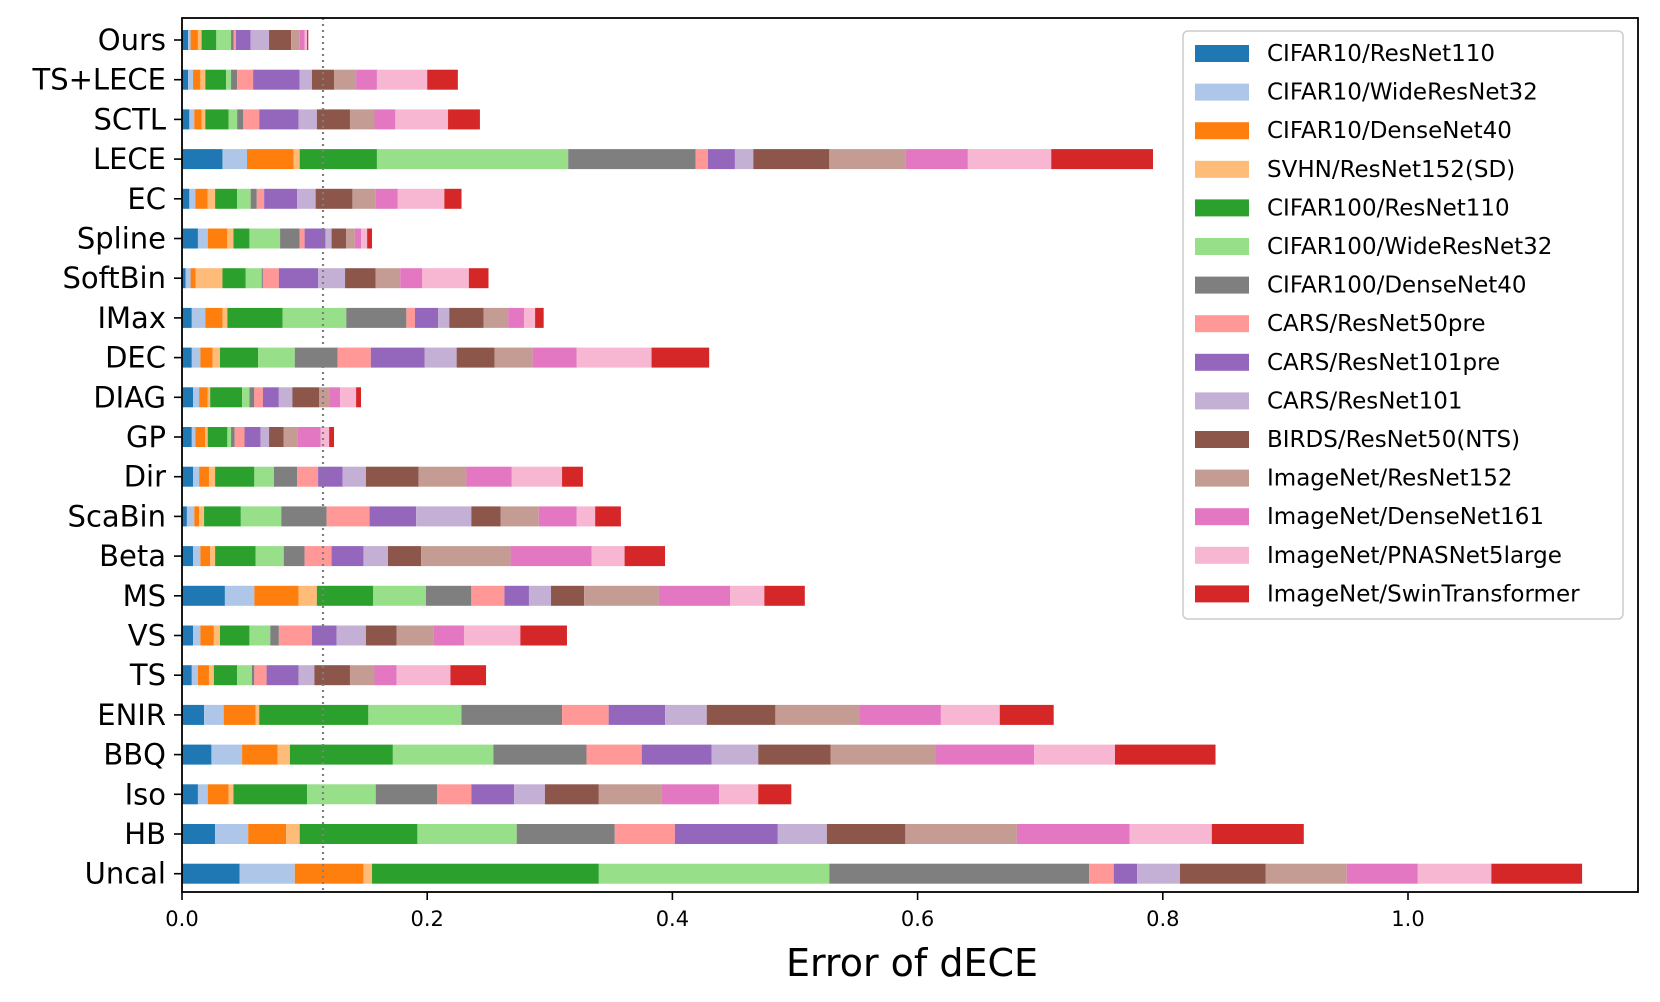 This screenshot has height=1002, width=1660. Describe the element at coordinates (1222, 169) in the screenshot. I see `legend-swatch` at that location.